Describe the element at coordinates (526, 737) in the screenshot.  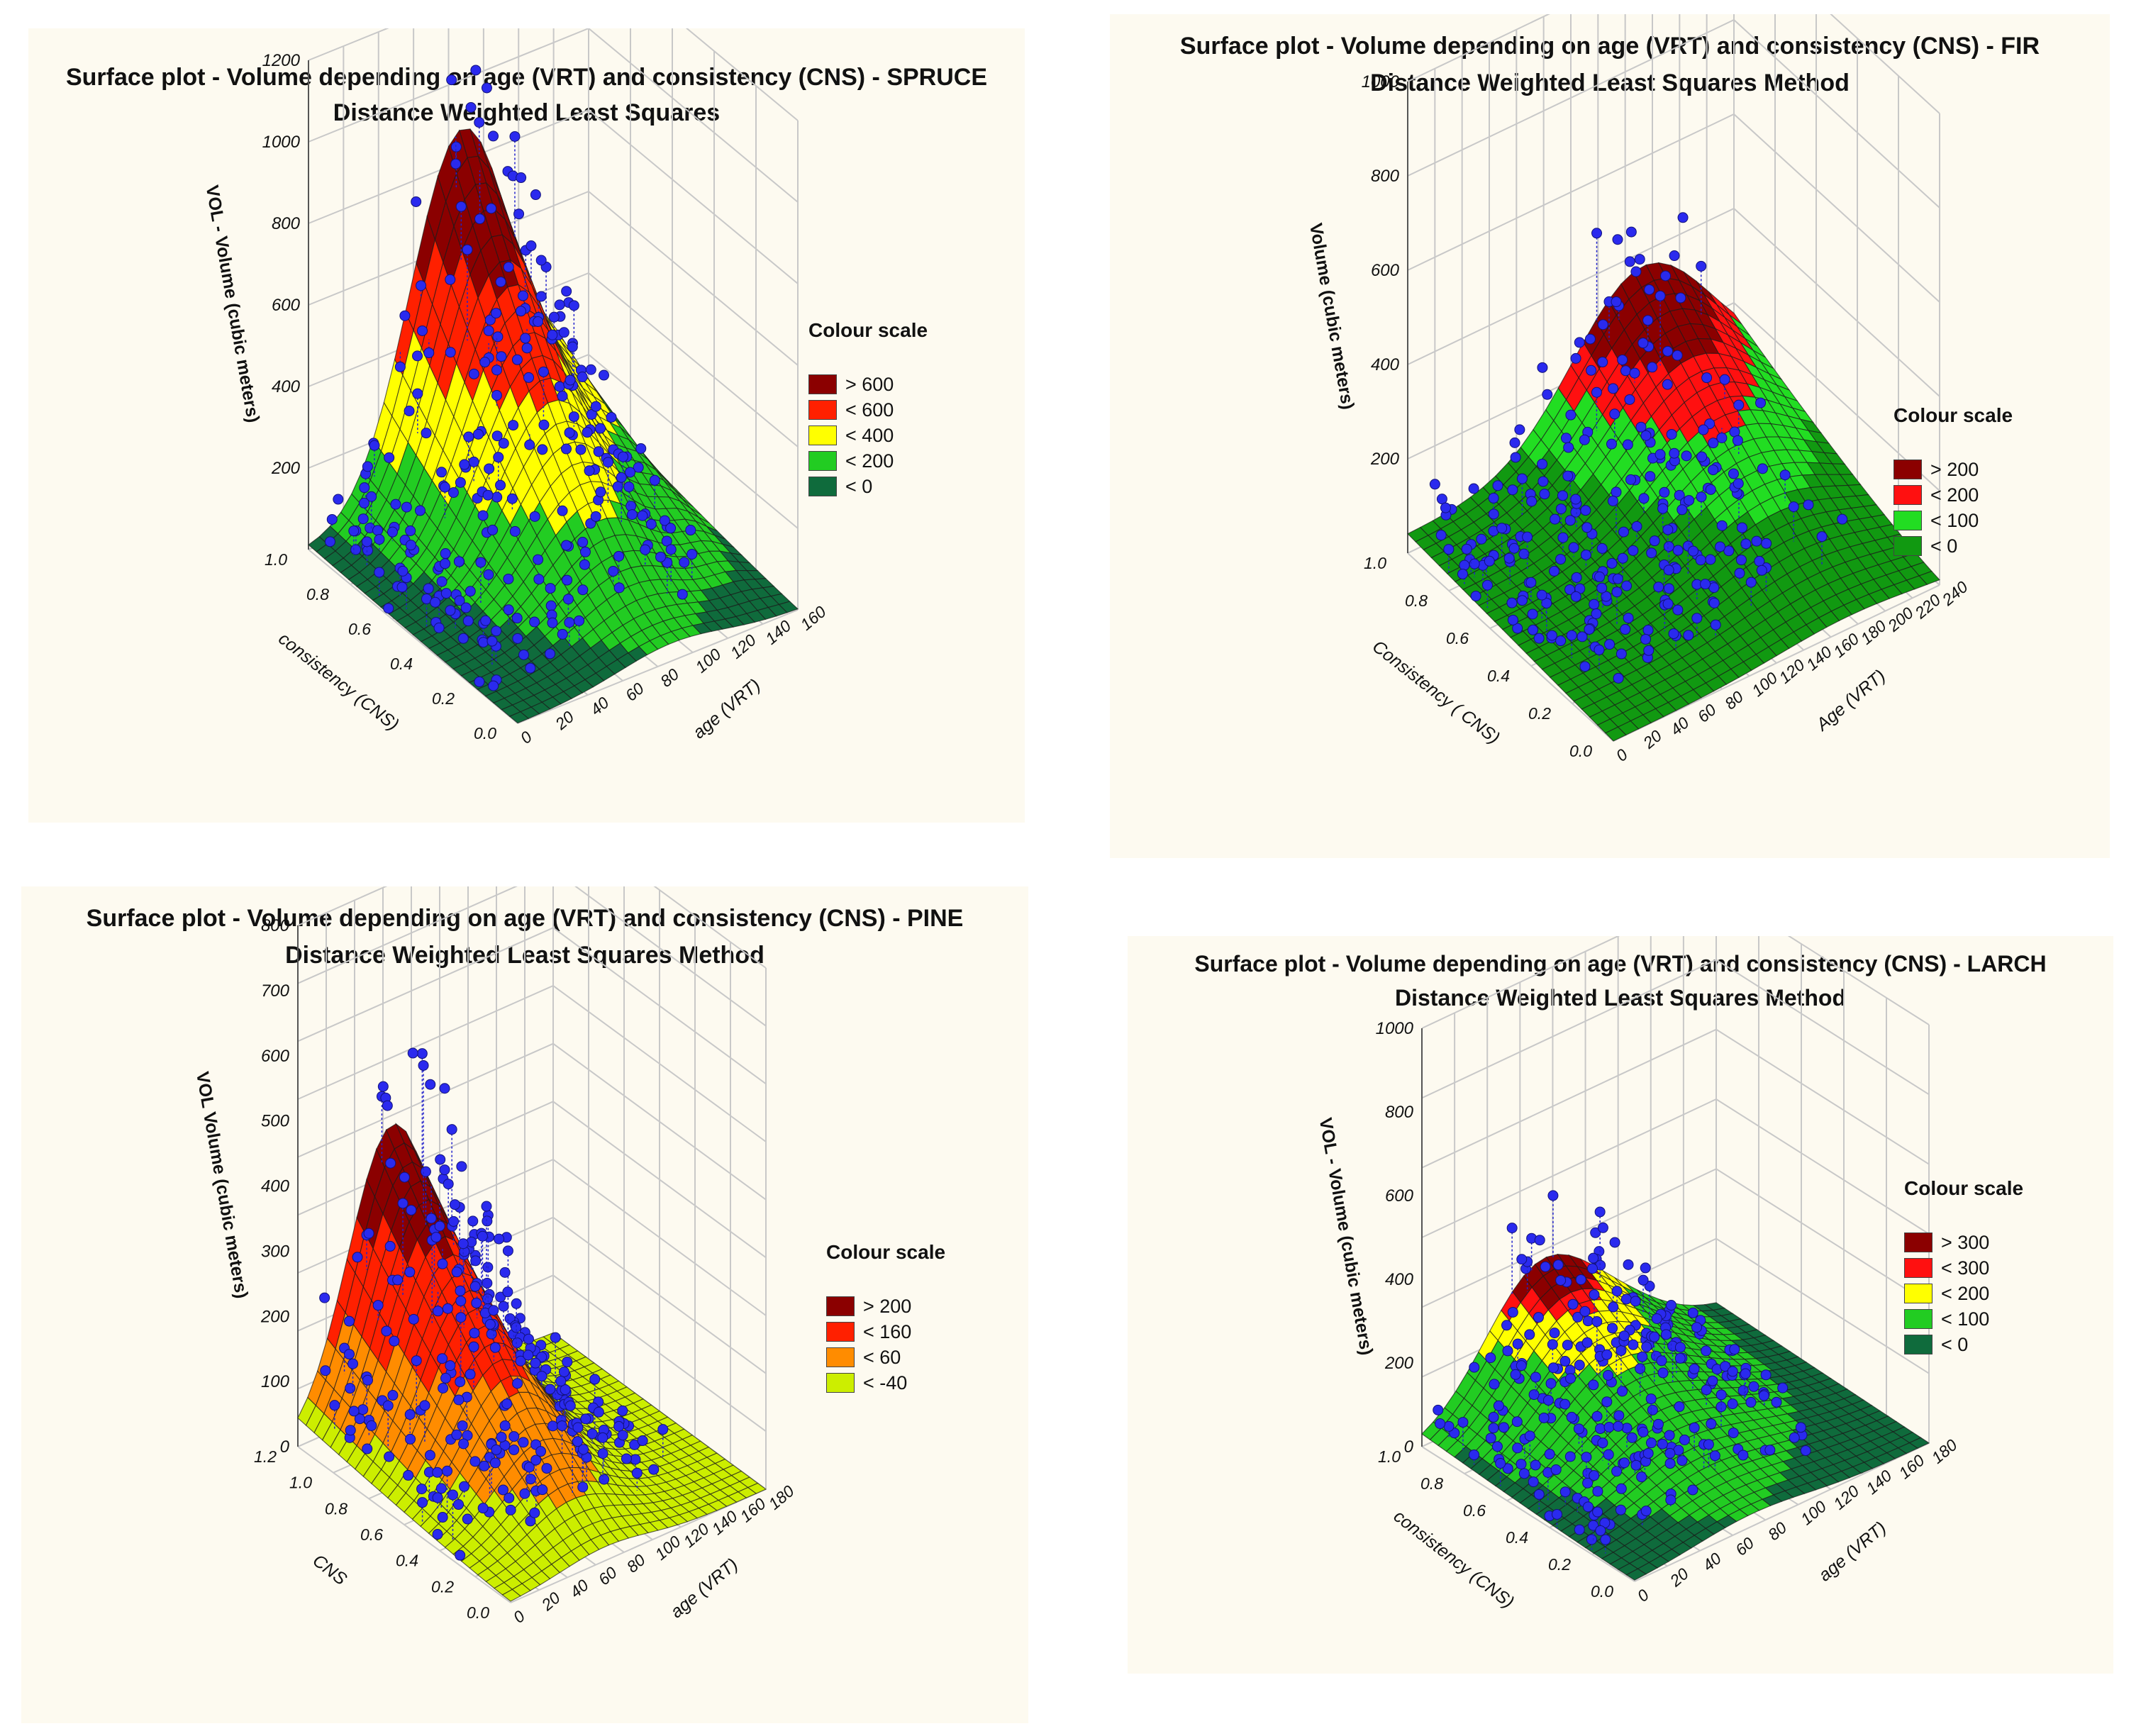
I see `spruce-x-tick-label: 0` at that location.